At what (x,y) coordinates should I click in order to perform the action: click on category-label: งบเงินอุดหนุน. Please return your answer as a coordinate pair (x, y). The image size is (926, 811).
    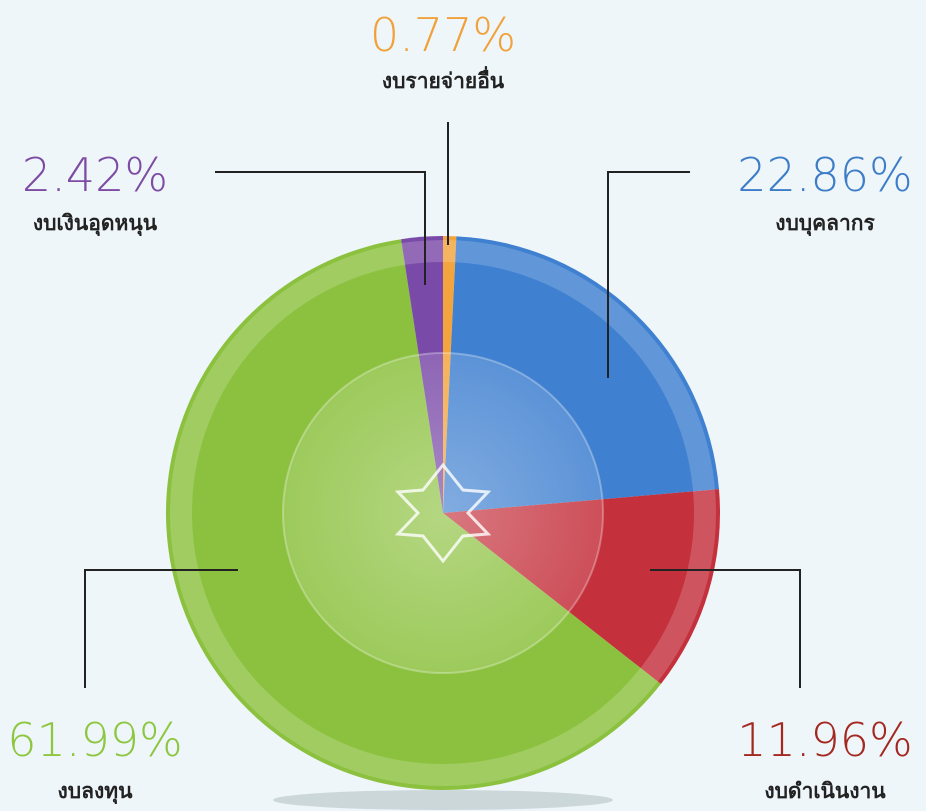
    Looking at the image, I should click on (95, 224).